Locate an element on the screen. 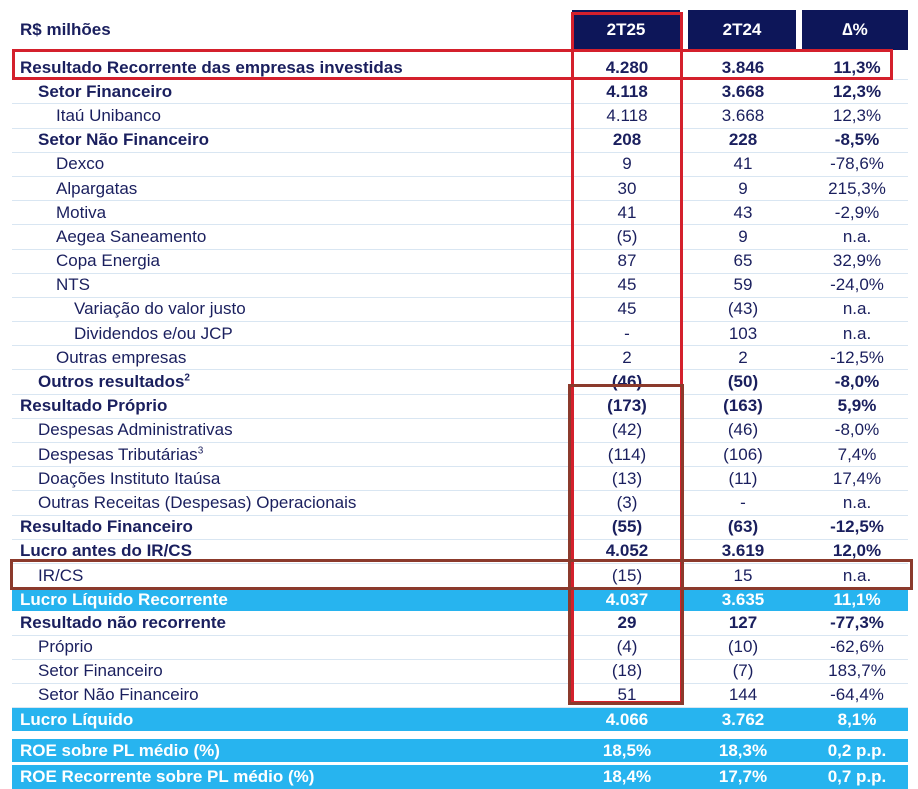 Image resolution: width=918 pixels, height=789 pixels. table-row-highlight: Lucro Líquido 4.066 3.762 8,1% is located at coordinates (460, 720).